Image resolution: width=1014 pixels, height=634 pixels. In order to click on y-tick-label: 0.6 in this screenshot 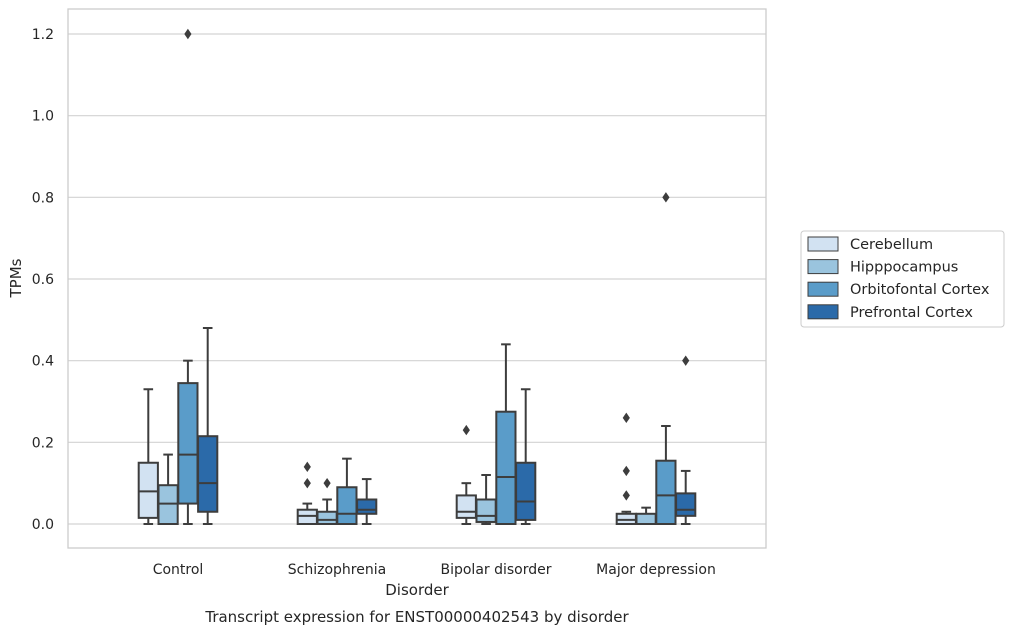, I will do `click(43, 280)`.